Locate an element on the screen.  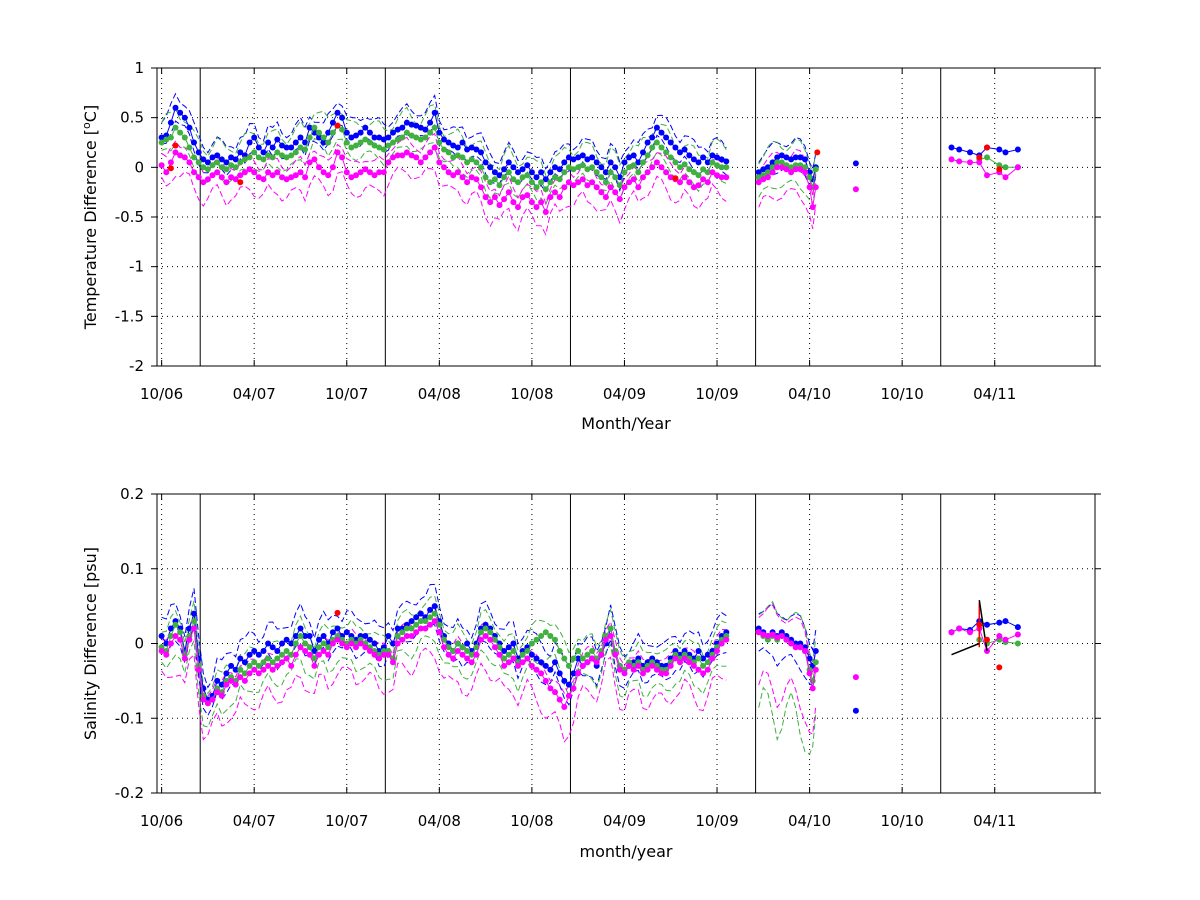
x-tick-label: 04/10 is located at coordinates (809, 821).